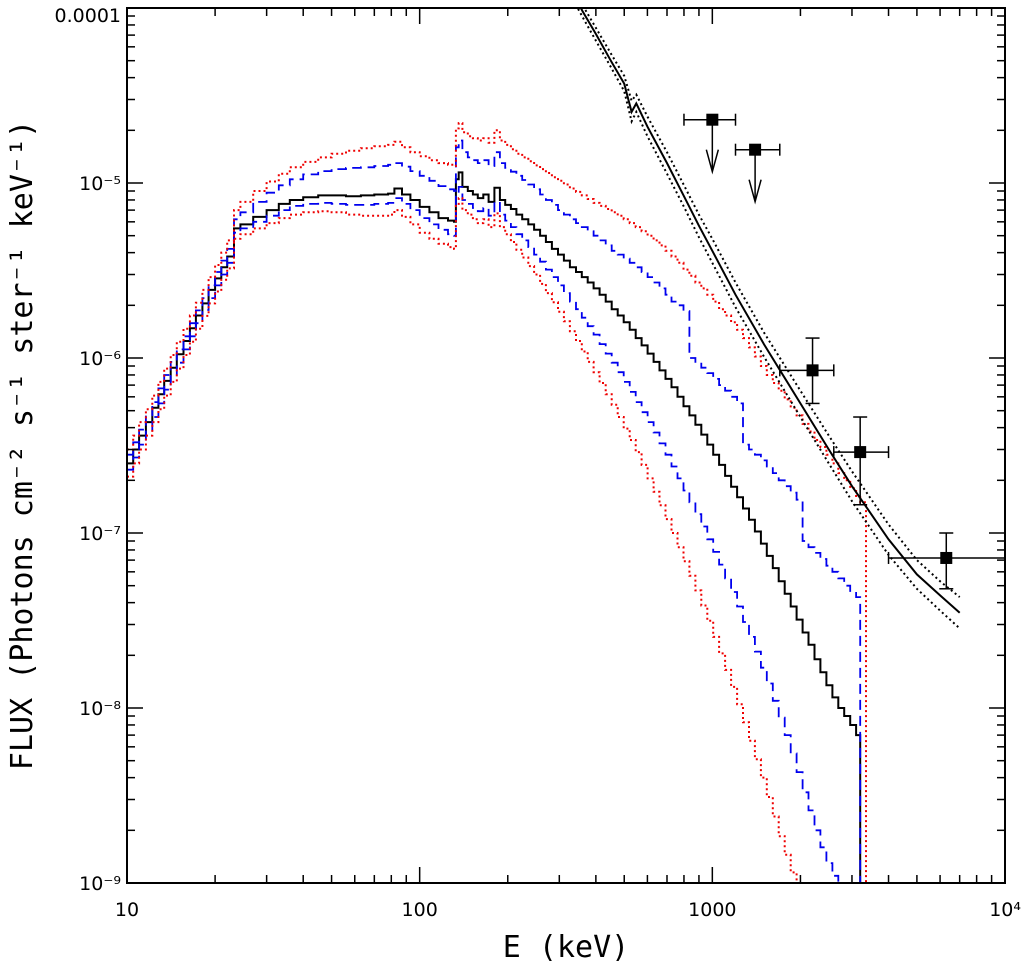 The width and height of the screenshot is (1022, 967). I want to click on x-tick-label: 100, so click(420, 910).